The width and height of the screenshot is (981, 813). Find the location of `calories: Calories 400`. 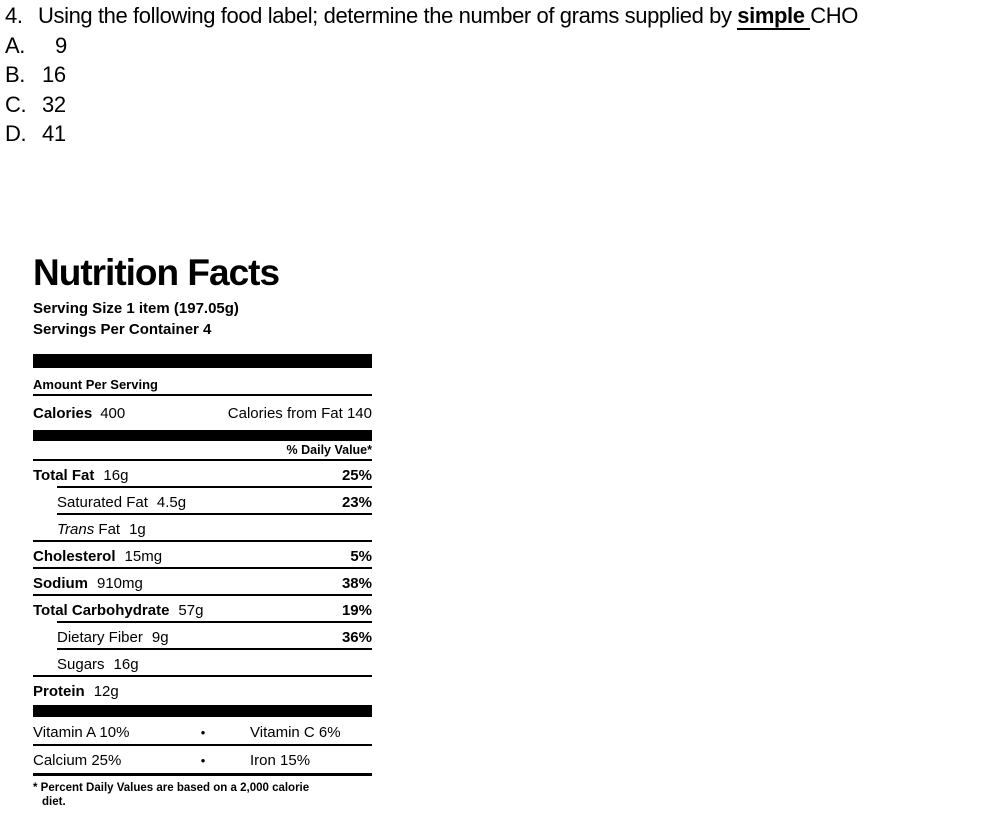

calories: Calories 400 is located at coordinates (79, 413).